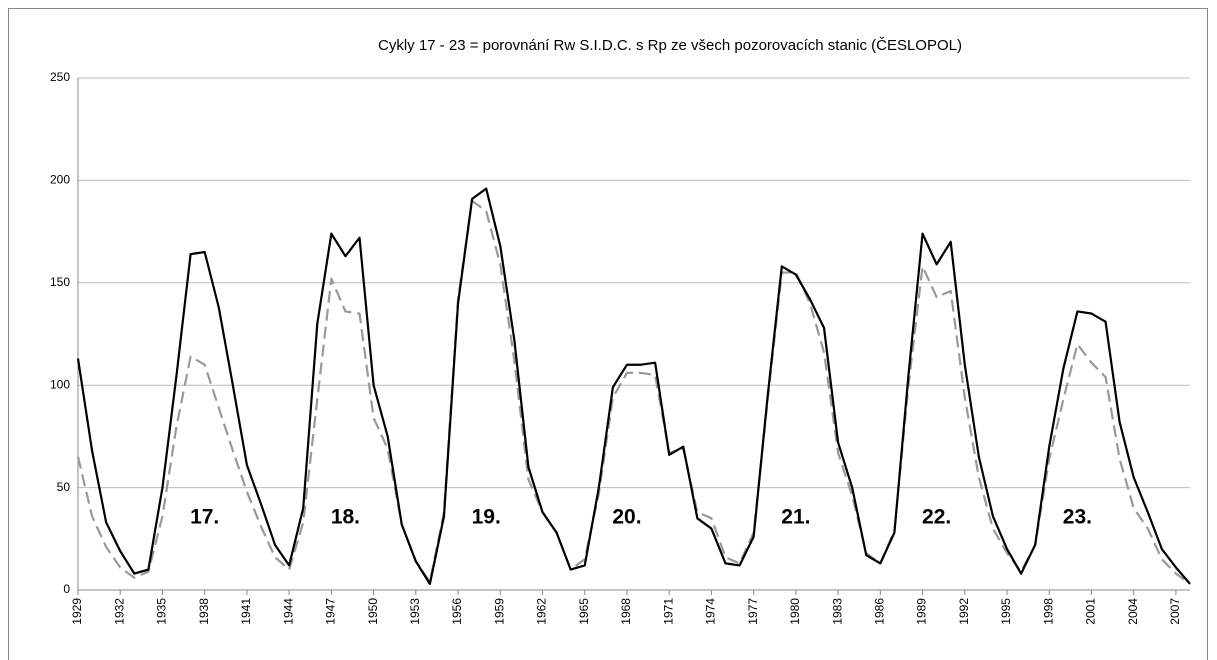  I want to click on x-tick-label: 1938, so click(204, 611).